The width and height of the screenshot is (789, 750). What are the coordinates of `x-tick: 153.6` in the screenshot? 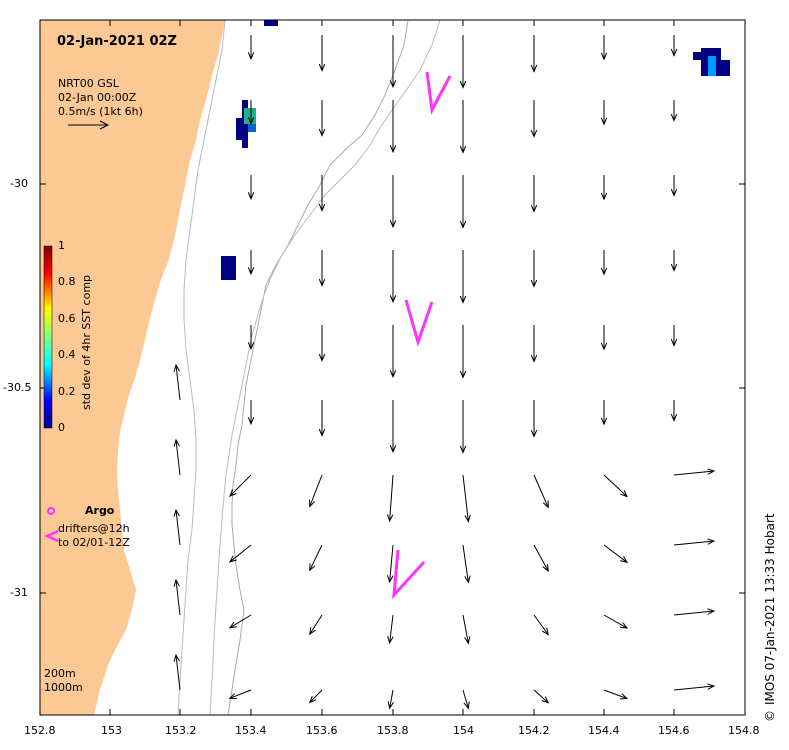 It's located at (322, 730).